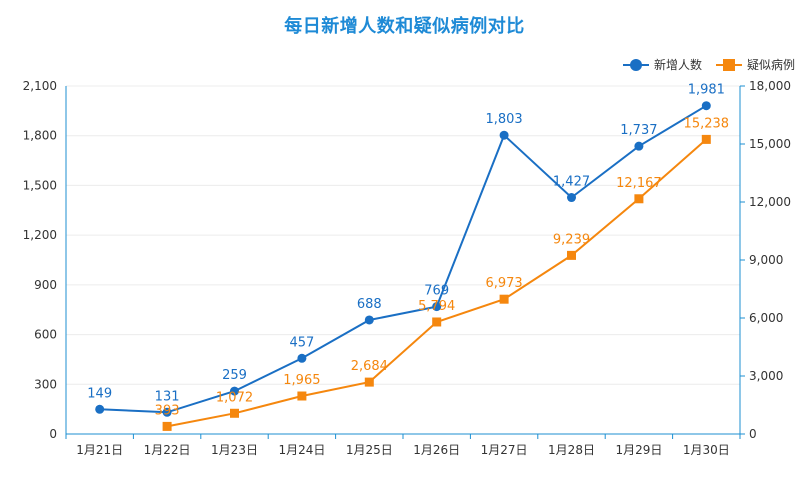 The width and height of the screenshot is (809, 479). What do you see at coordinates (436, 291) in the screenshot?
I see `data-label-series-1: 769` at bounding box center [436, 291].